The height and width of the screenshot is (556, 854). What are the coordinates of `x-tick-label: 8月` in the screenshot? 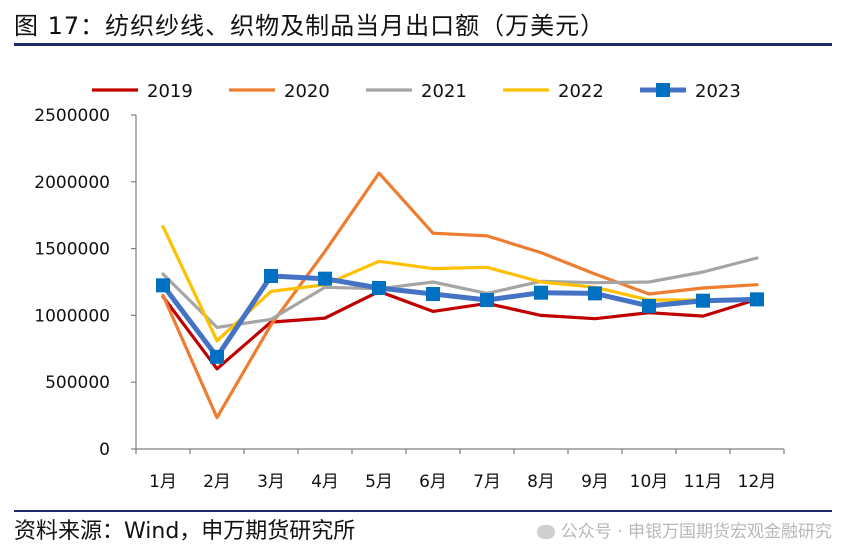 It's located at (541, 482).